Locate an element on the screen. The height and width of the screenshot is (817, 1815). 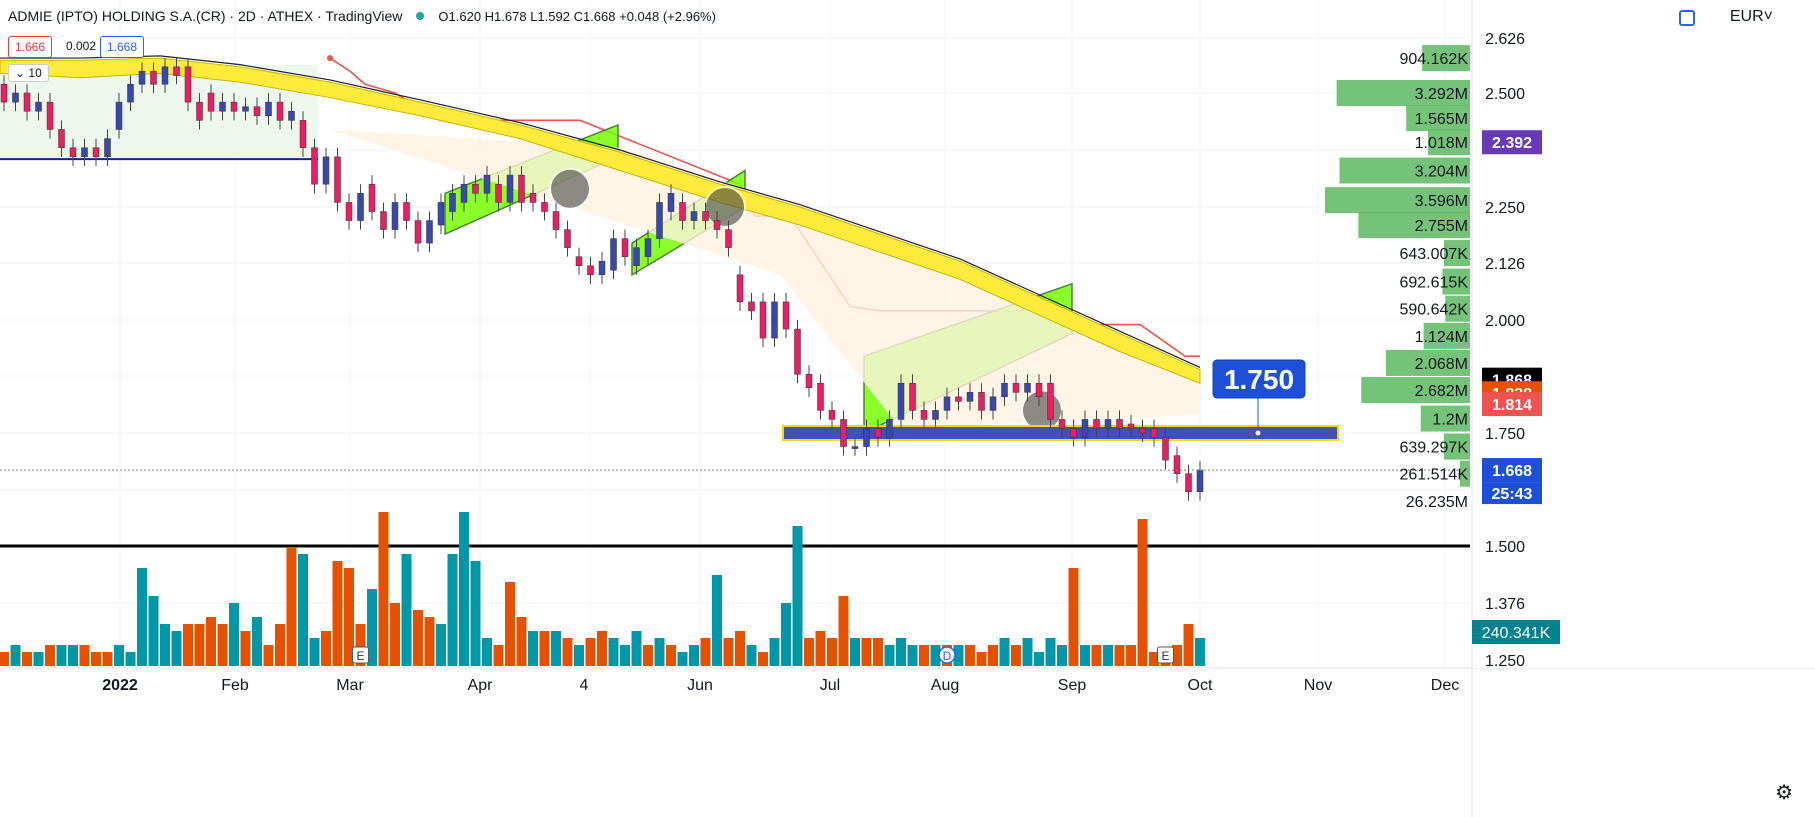
x-tick-label: Mar is located at coordinates (350, 685).